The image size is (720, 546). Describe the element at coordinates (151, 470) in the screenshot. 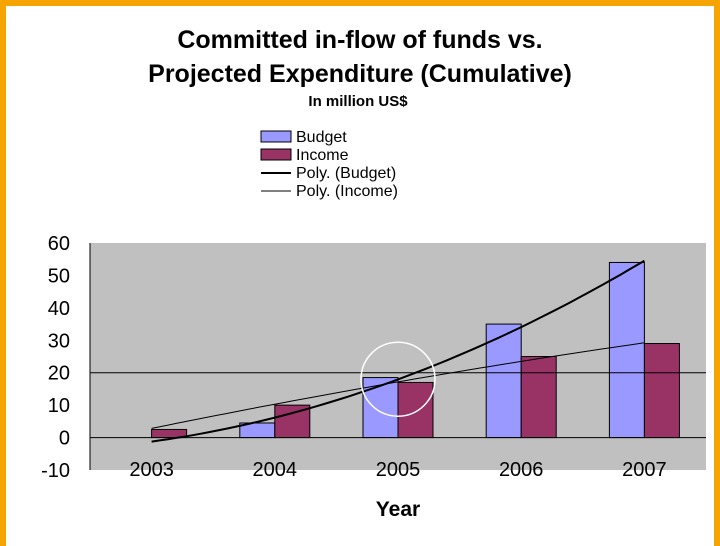

I see `x-tick-label: 2003` at that location.